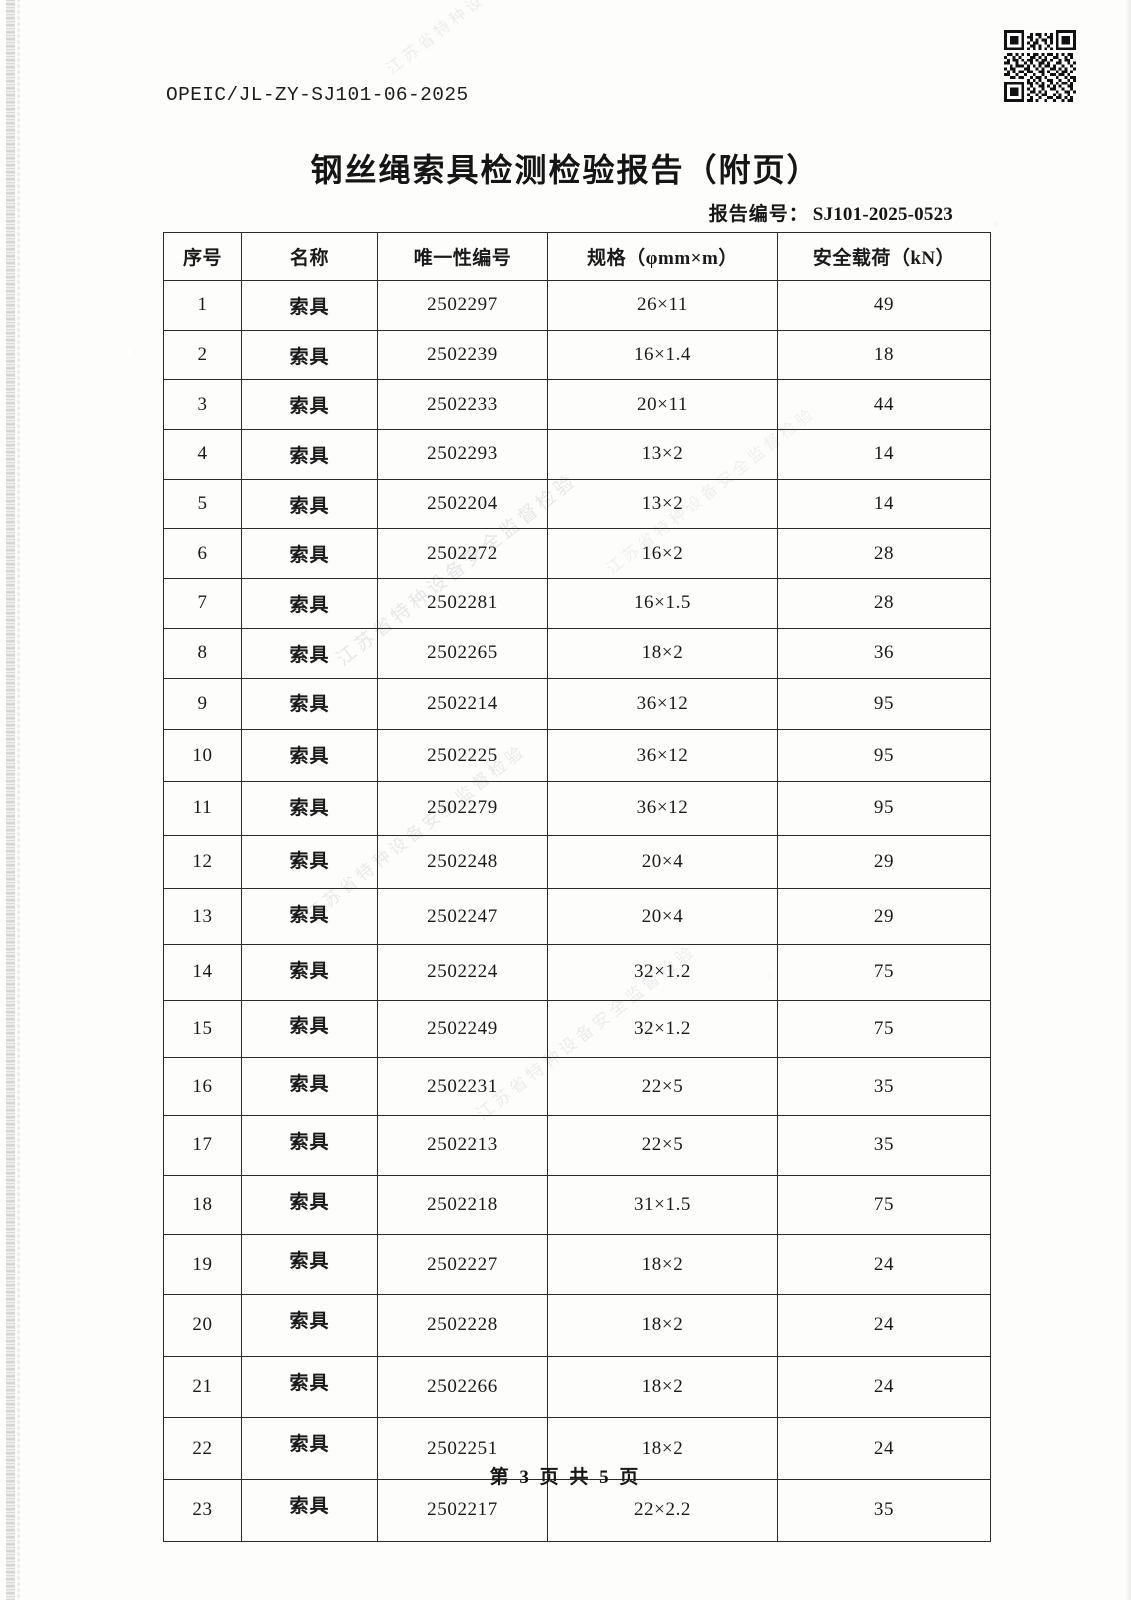 Image resolution: width=1131 pixels, height=1600 pixels. What do you see at coordinates (462, 1145) in the screenshot?
I see `cell-unique-id: 2502213` at bounding box center [462, 1145].